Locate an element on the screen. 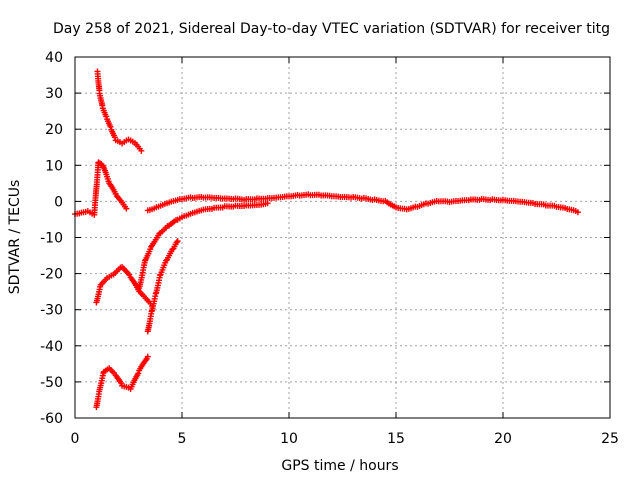 This screenshot has width=640, height=480. series-cluster-mid-left is located at coordinates (101, 188).